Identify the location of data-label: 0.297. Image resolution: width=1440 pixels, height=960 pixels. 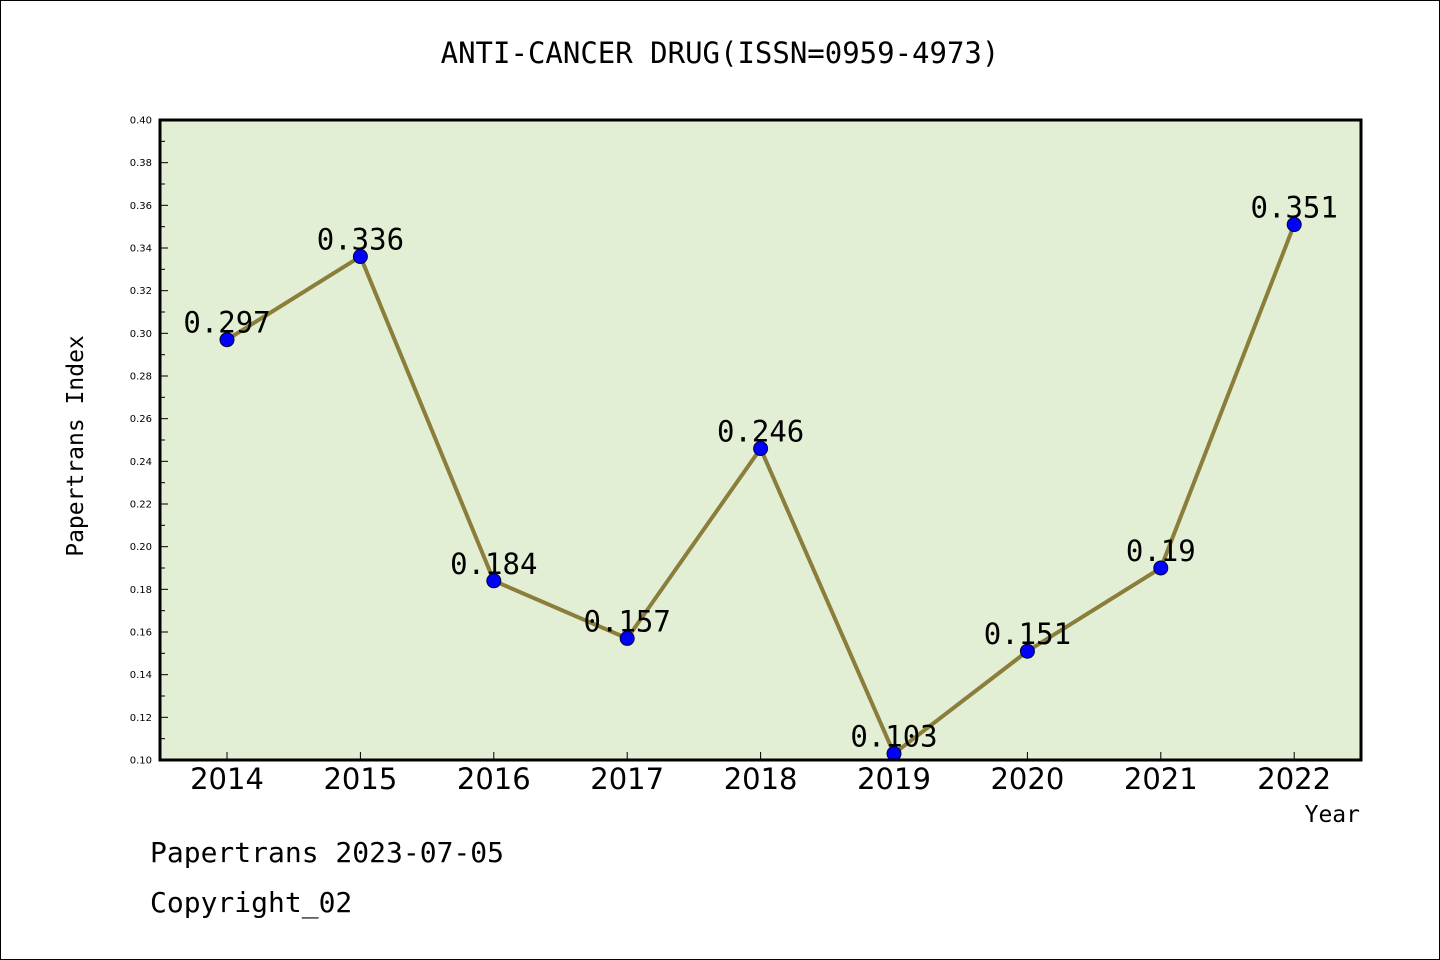
(226, 323).